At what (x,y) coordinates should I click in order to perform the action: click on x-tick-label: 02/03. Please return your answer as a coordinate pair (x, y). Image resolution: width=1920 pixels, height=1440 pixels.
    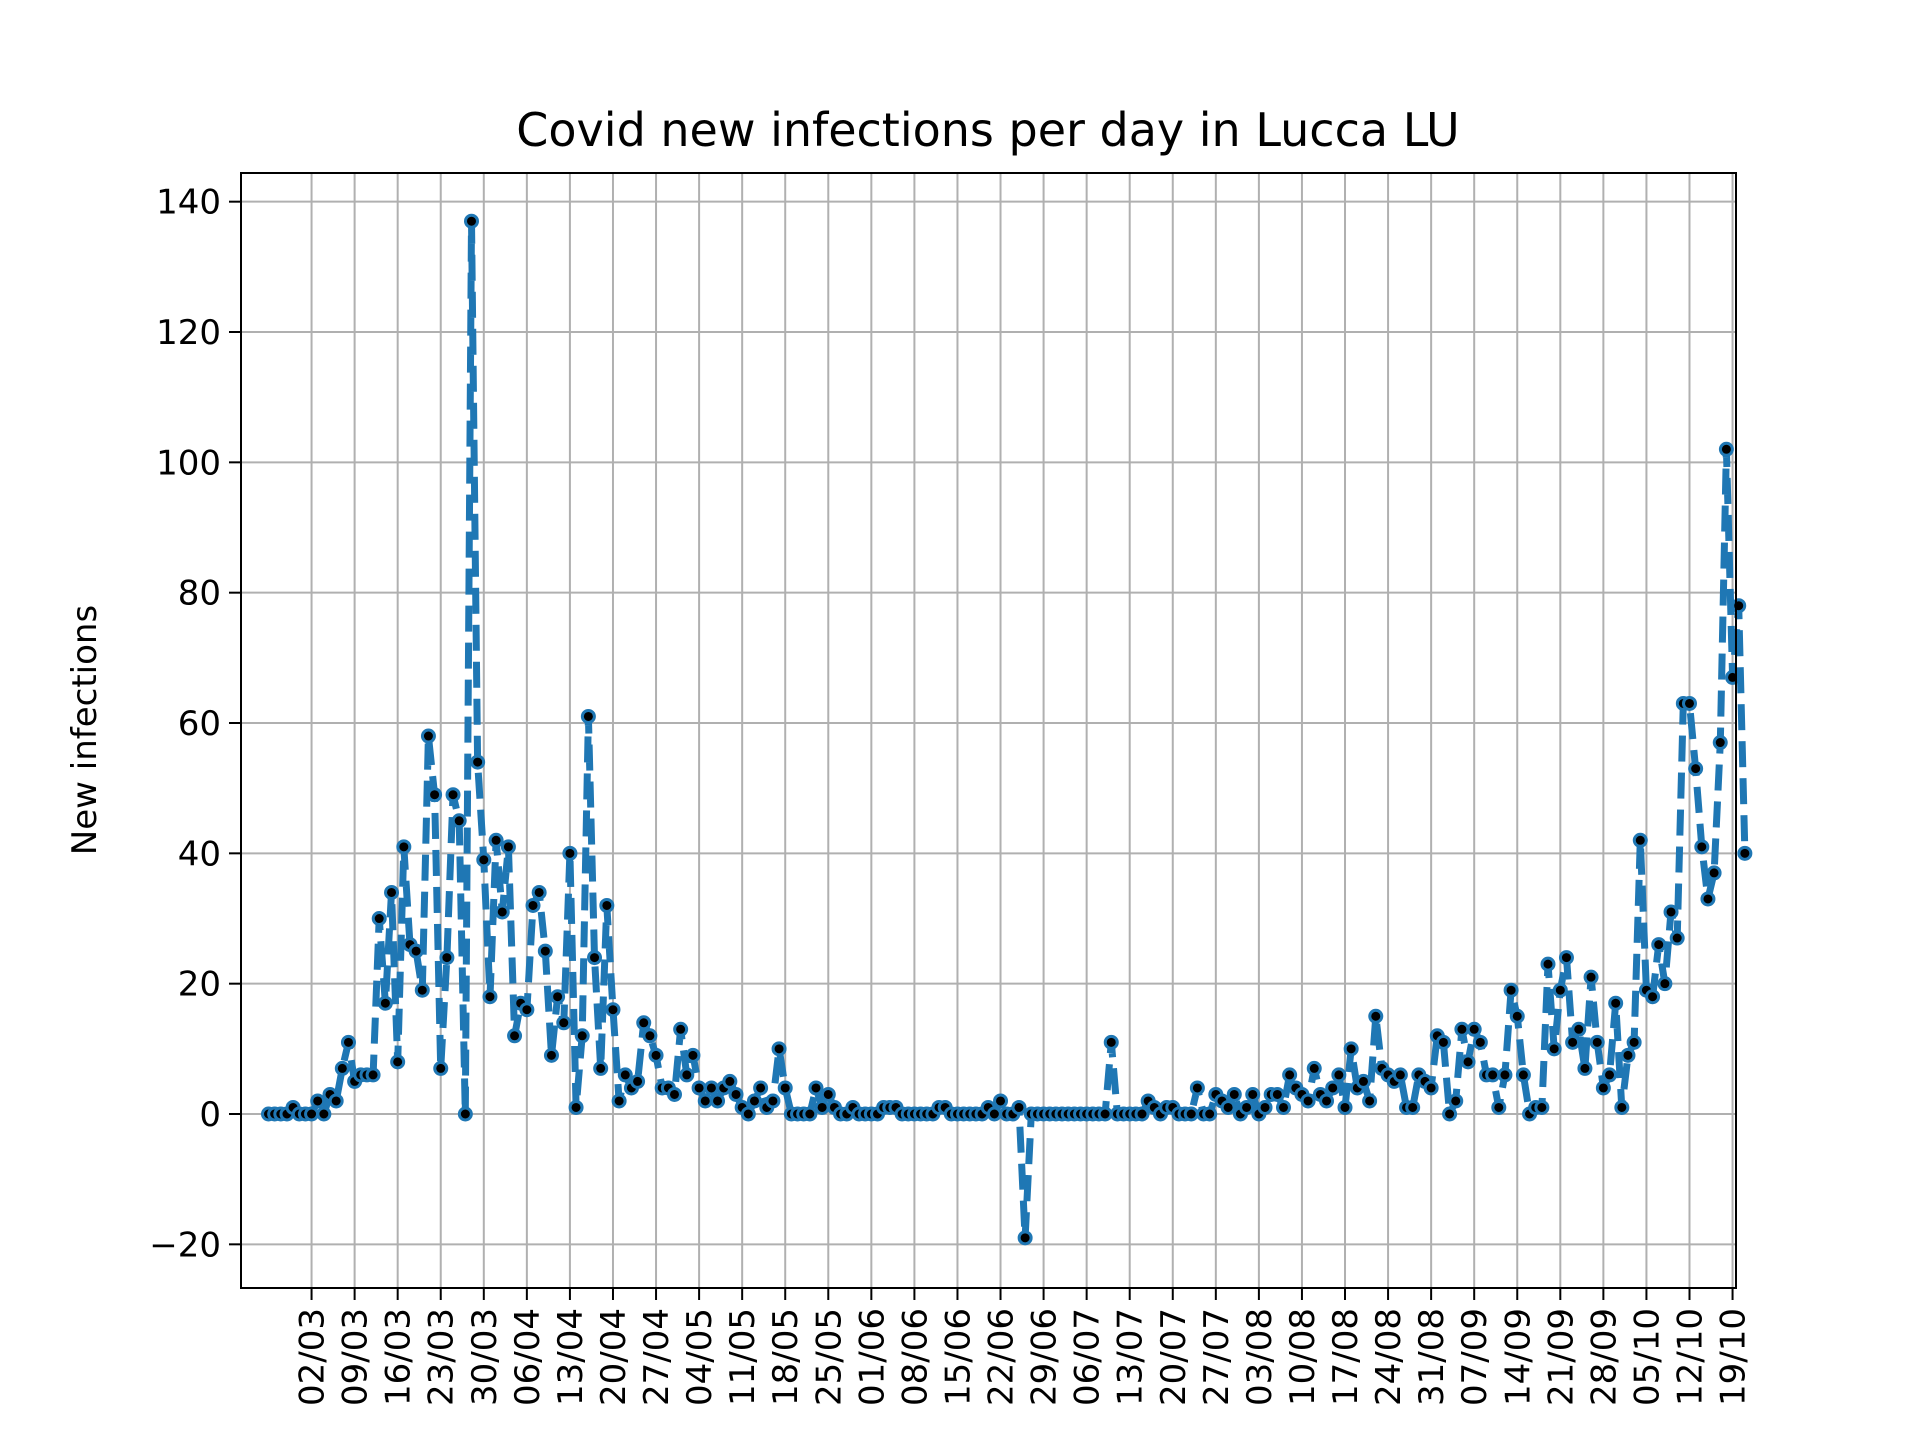
    Looking at the image, I should click on (313, 1357).